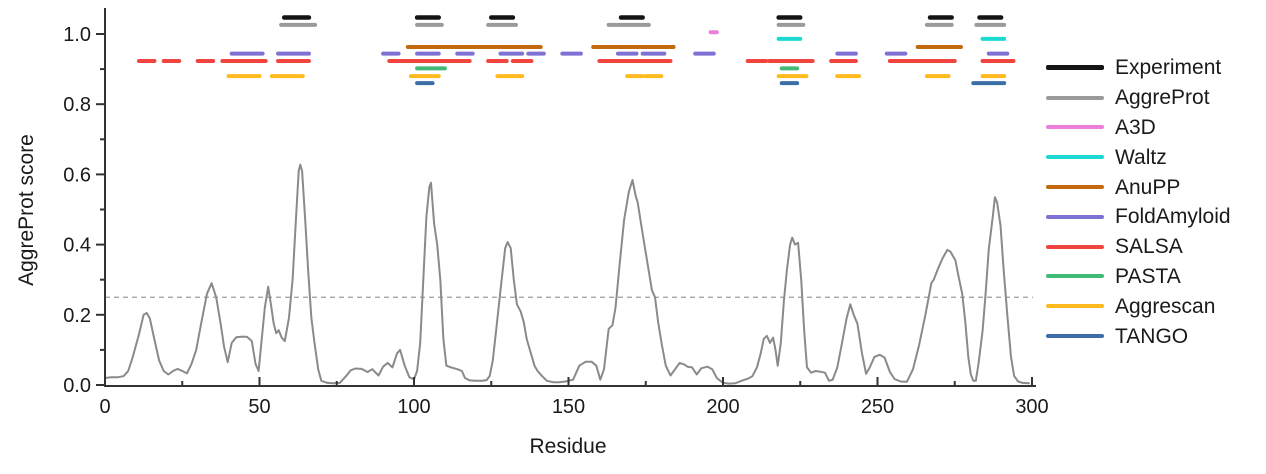  What do you see at coordinates (1162, 98) in the screenshot?
I see `legend-label: AggreProt` at bounding box center [1162, 98].